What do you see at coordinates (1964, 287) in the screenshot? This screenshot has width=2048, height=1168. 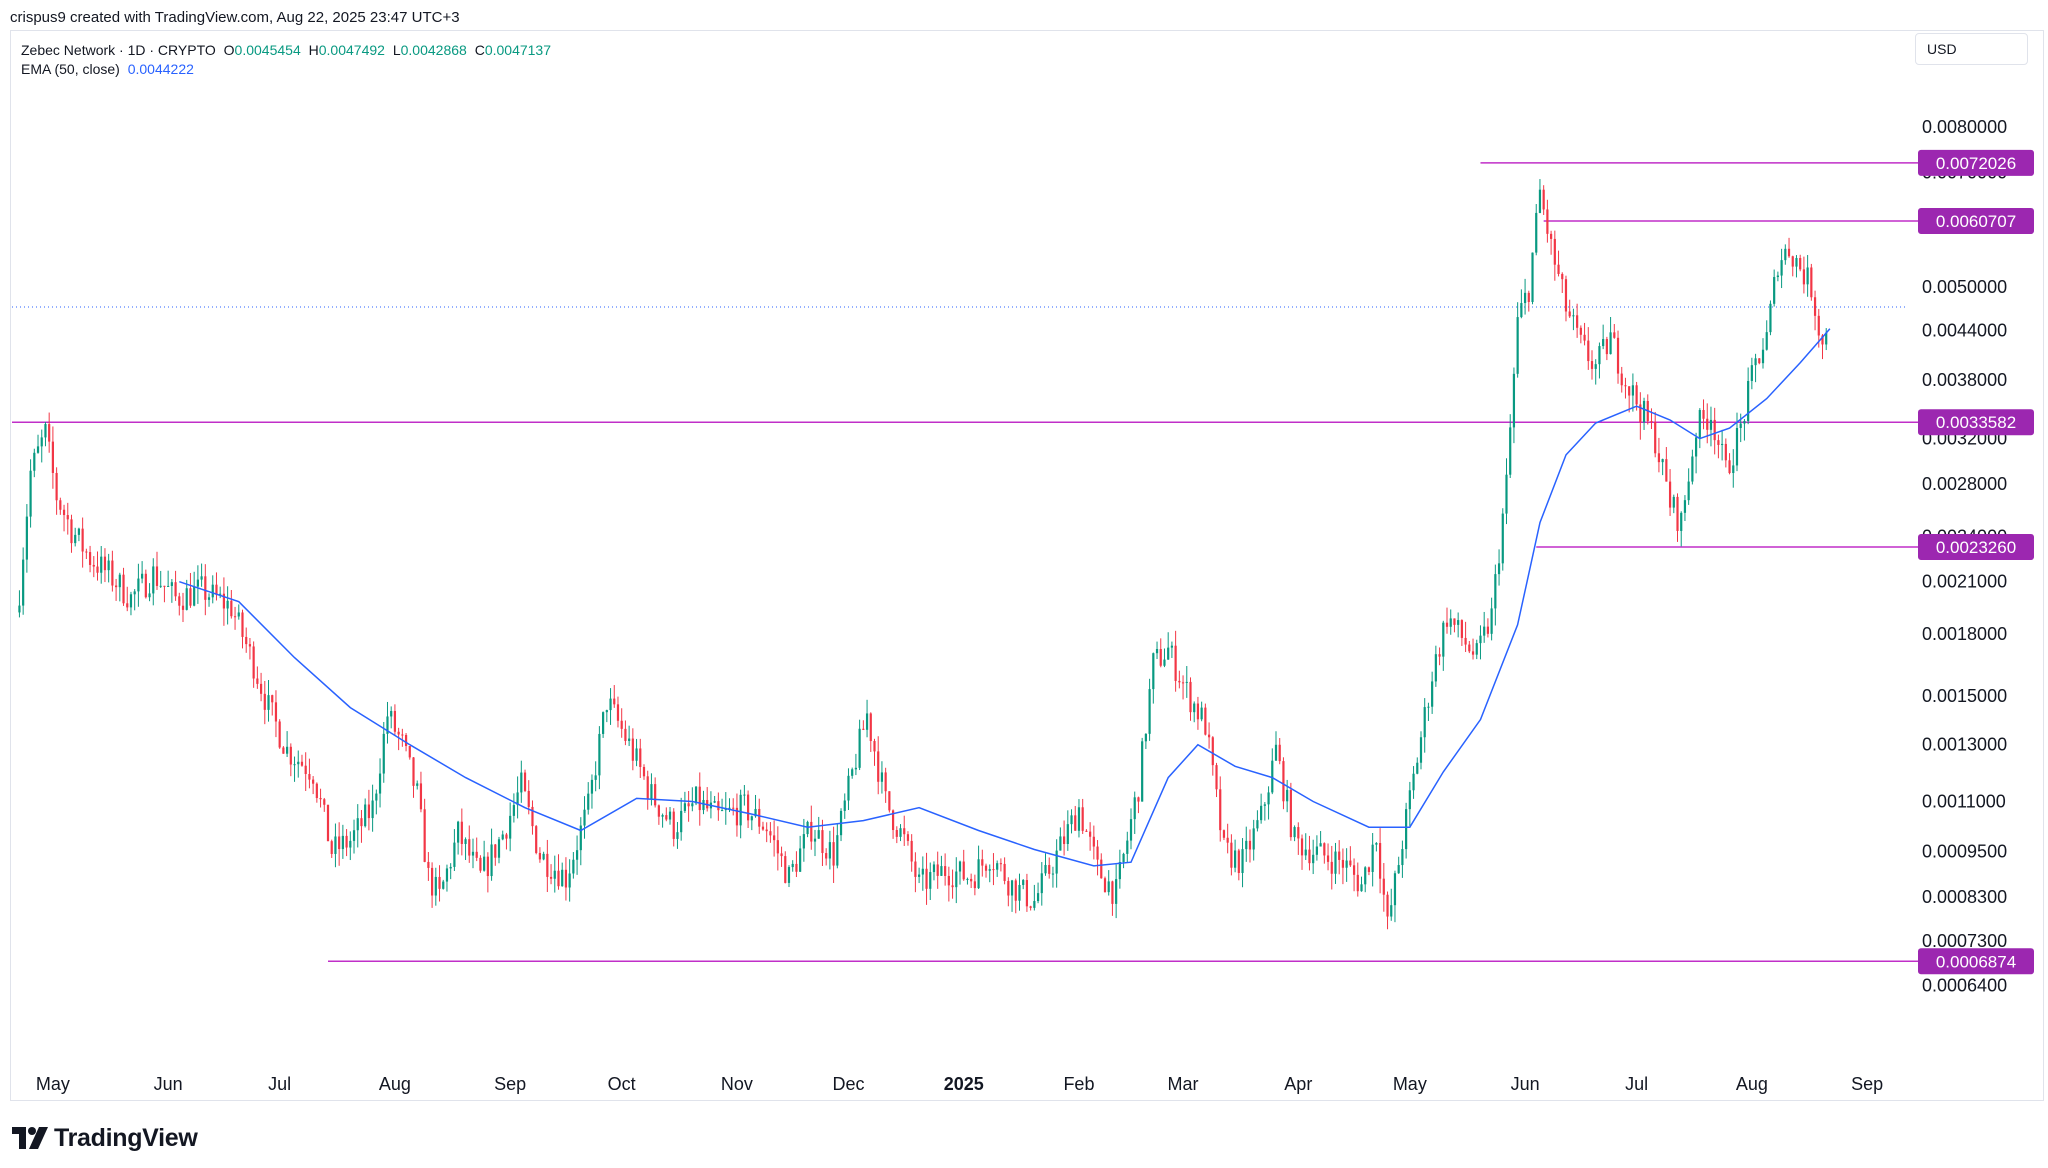 I see `y-tick-label: 0.0050000` at bounding box center [1964, 287].